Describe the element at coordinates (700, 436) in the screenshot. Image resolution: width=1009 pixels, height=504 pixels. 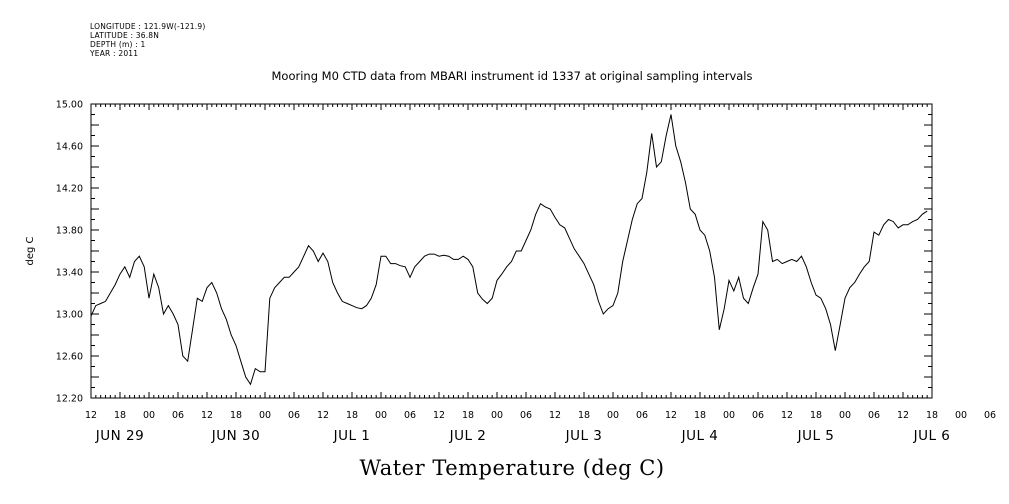
I see `x-day-label: JUL 4` at that location.